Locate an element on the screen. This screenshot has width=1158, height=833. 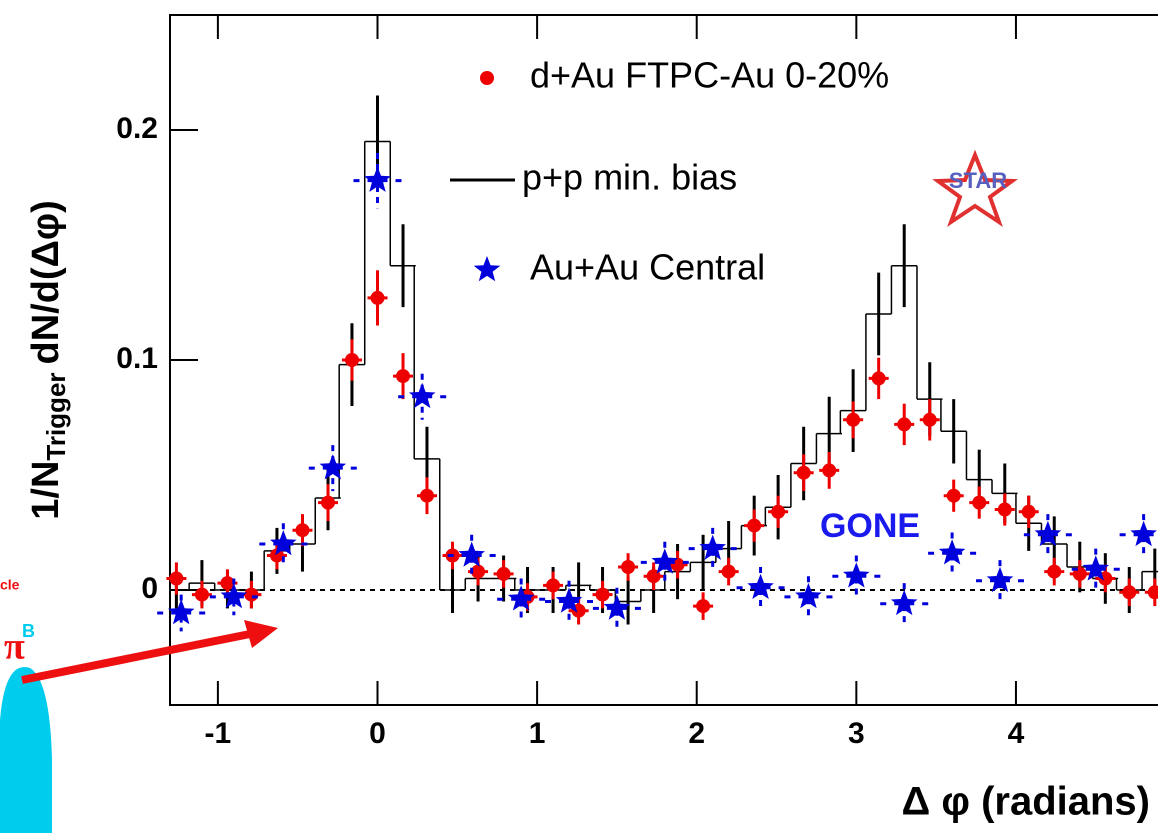
annotation: GONE is located at coordinates (870, 526).